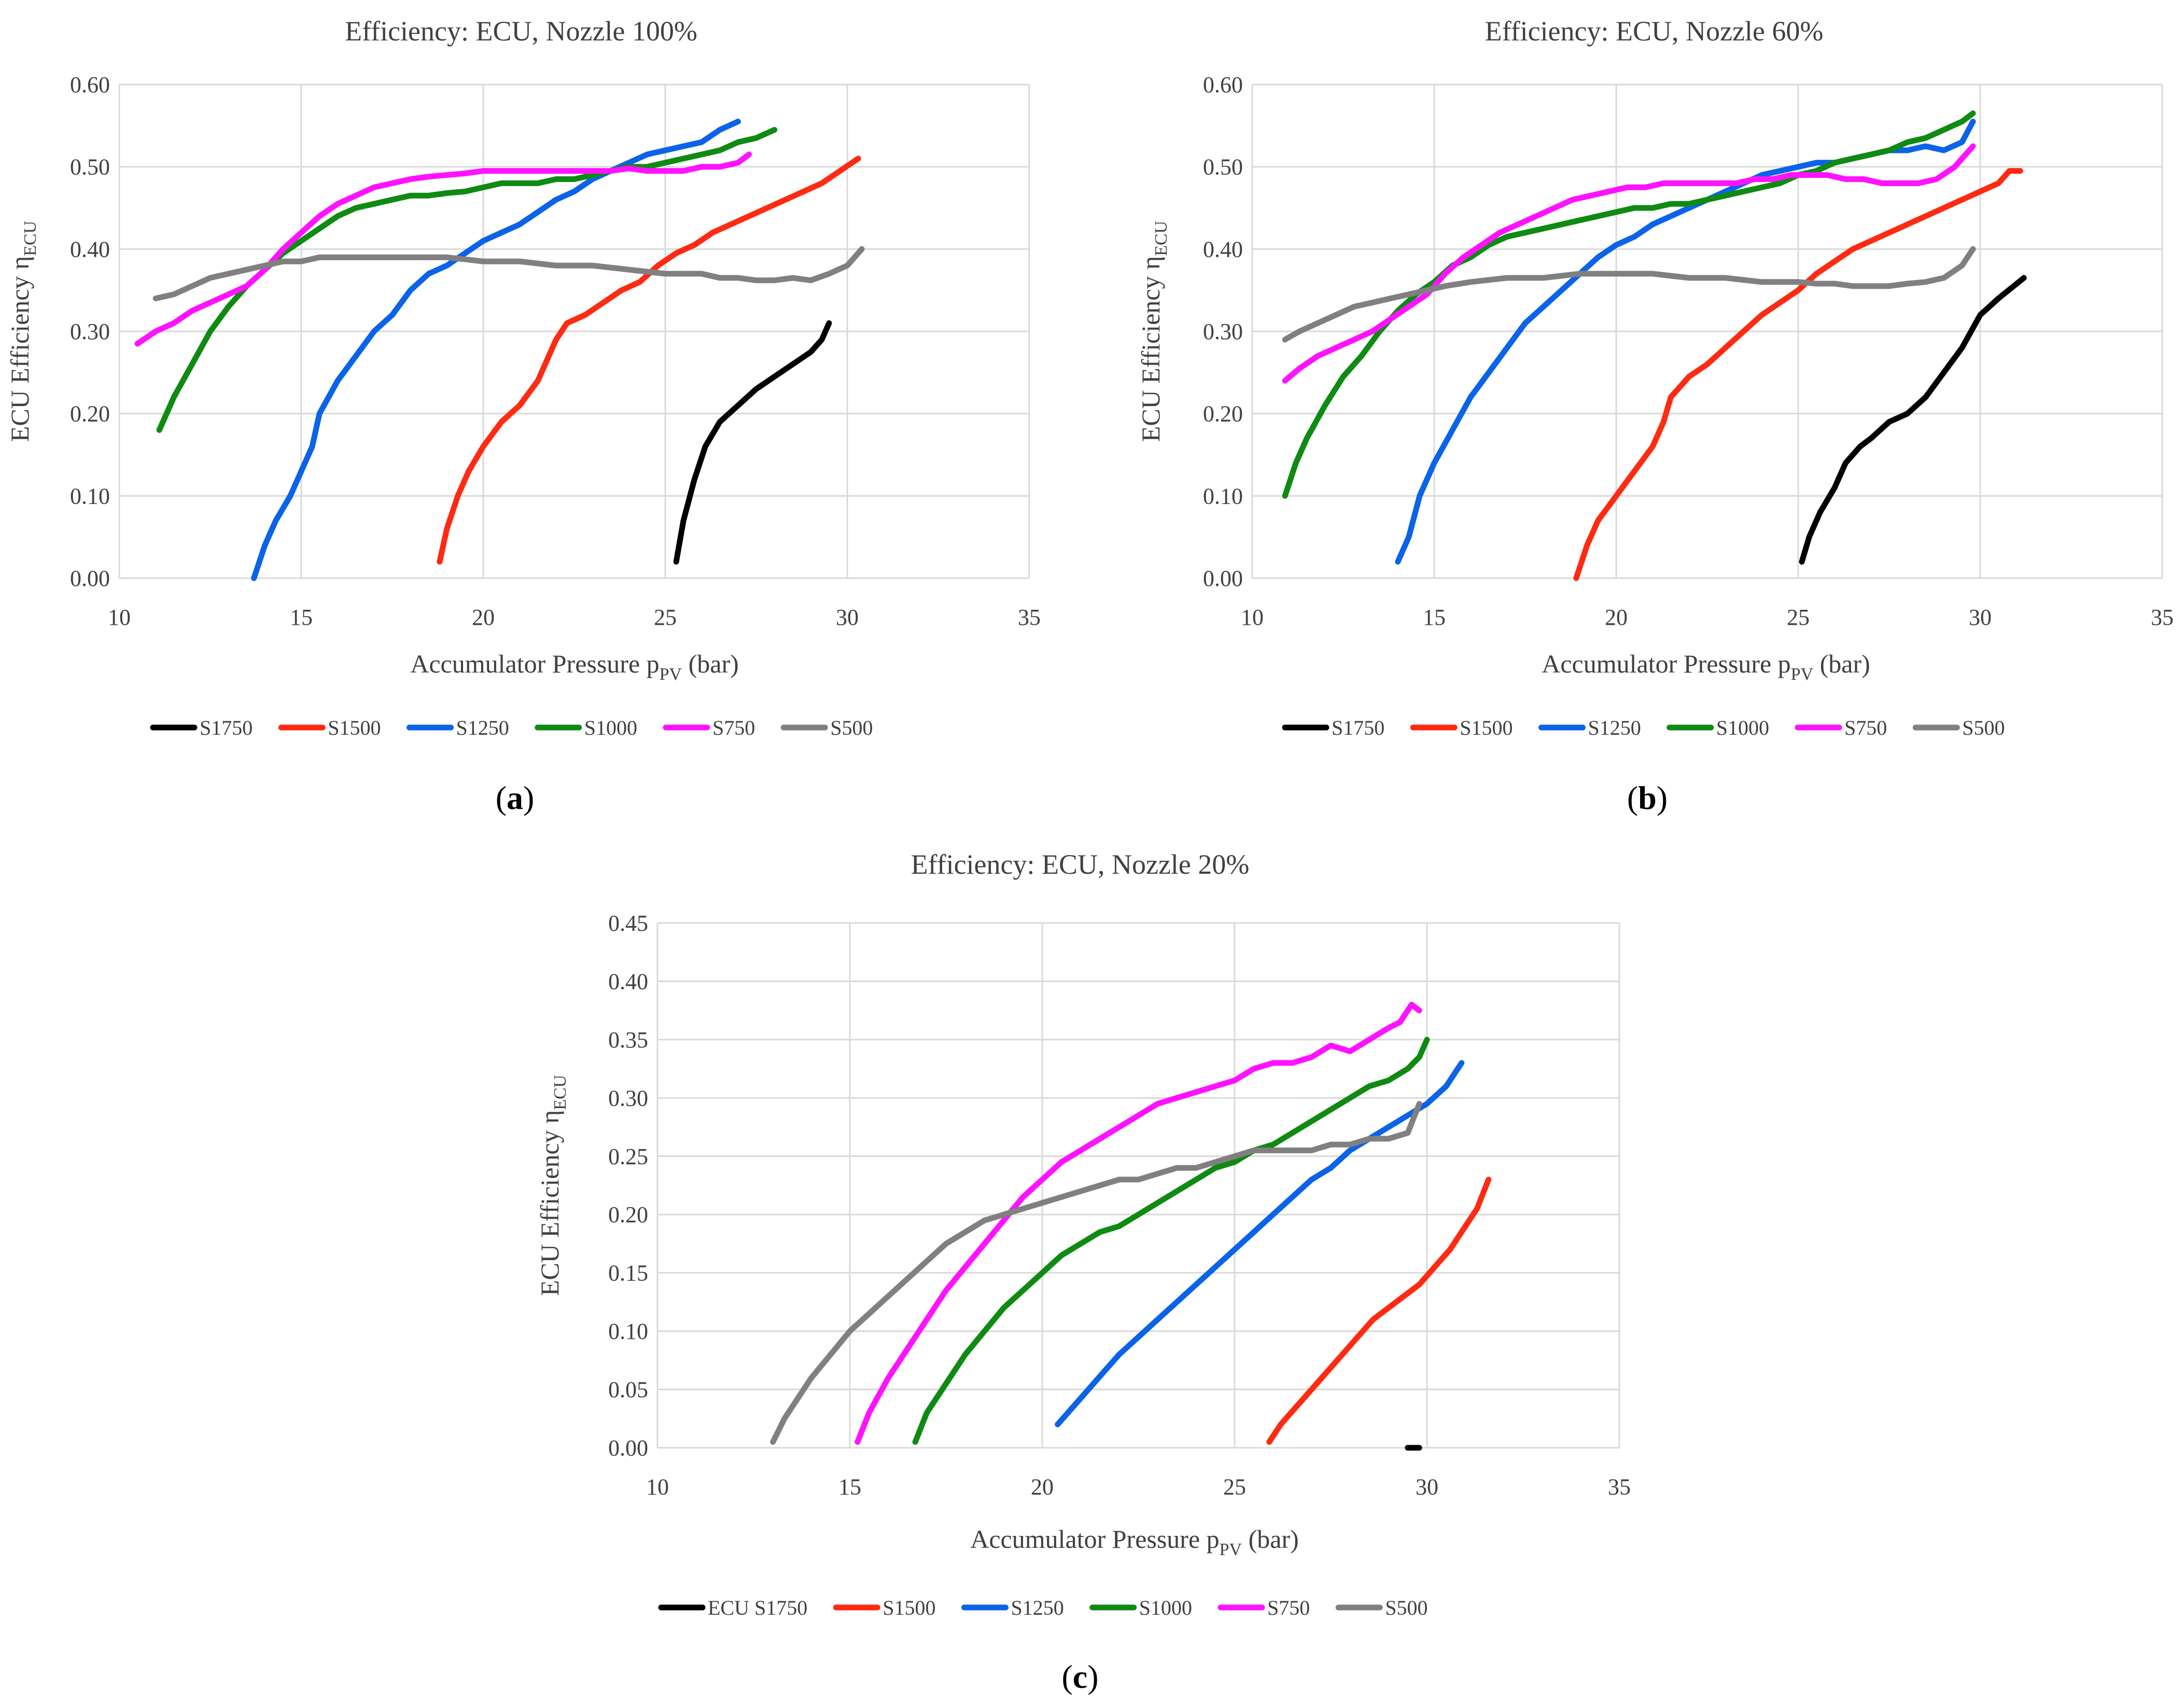 The image size is (2184, 1706). I want to click on panel-label-letter: b, so click(1647, 797).